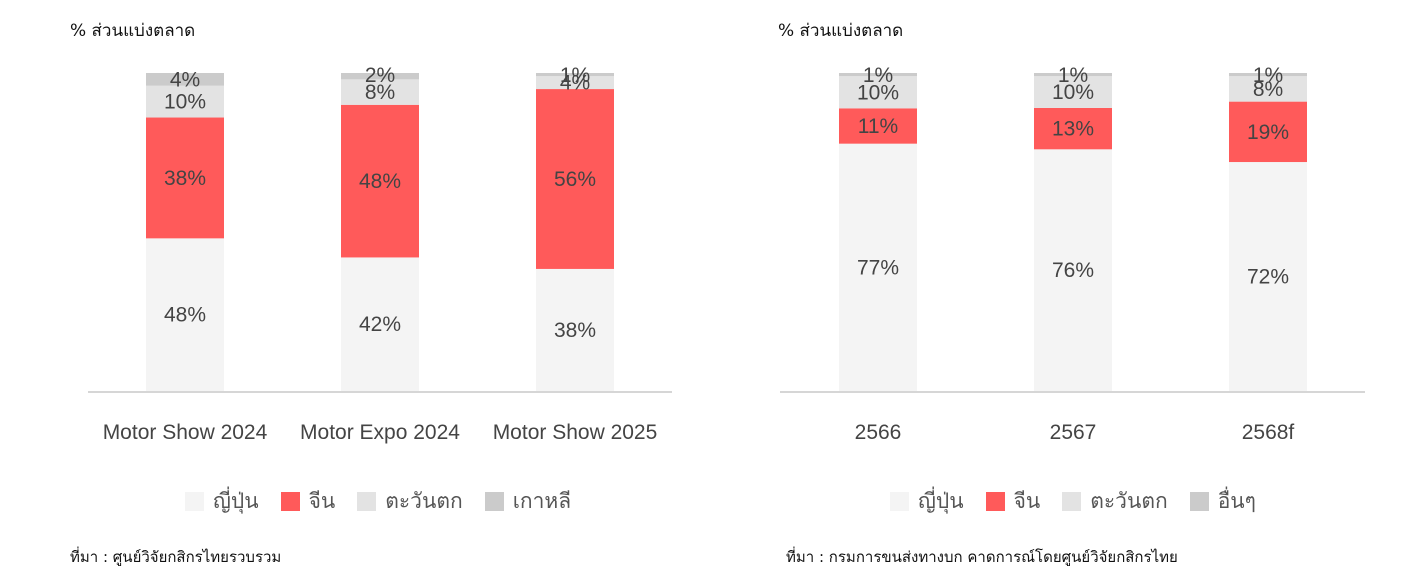  What do you see at coordinates (878, 432) in the screenshot?
I see `category-label-1: 2566` at bounding box center [878, 432].